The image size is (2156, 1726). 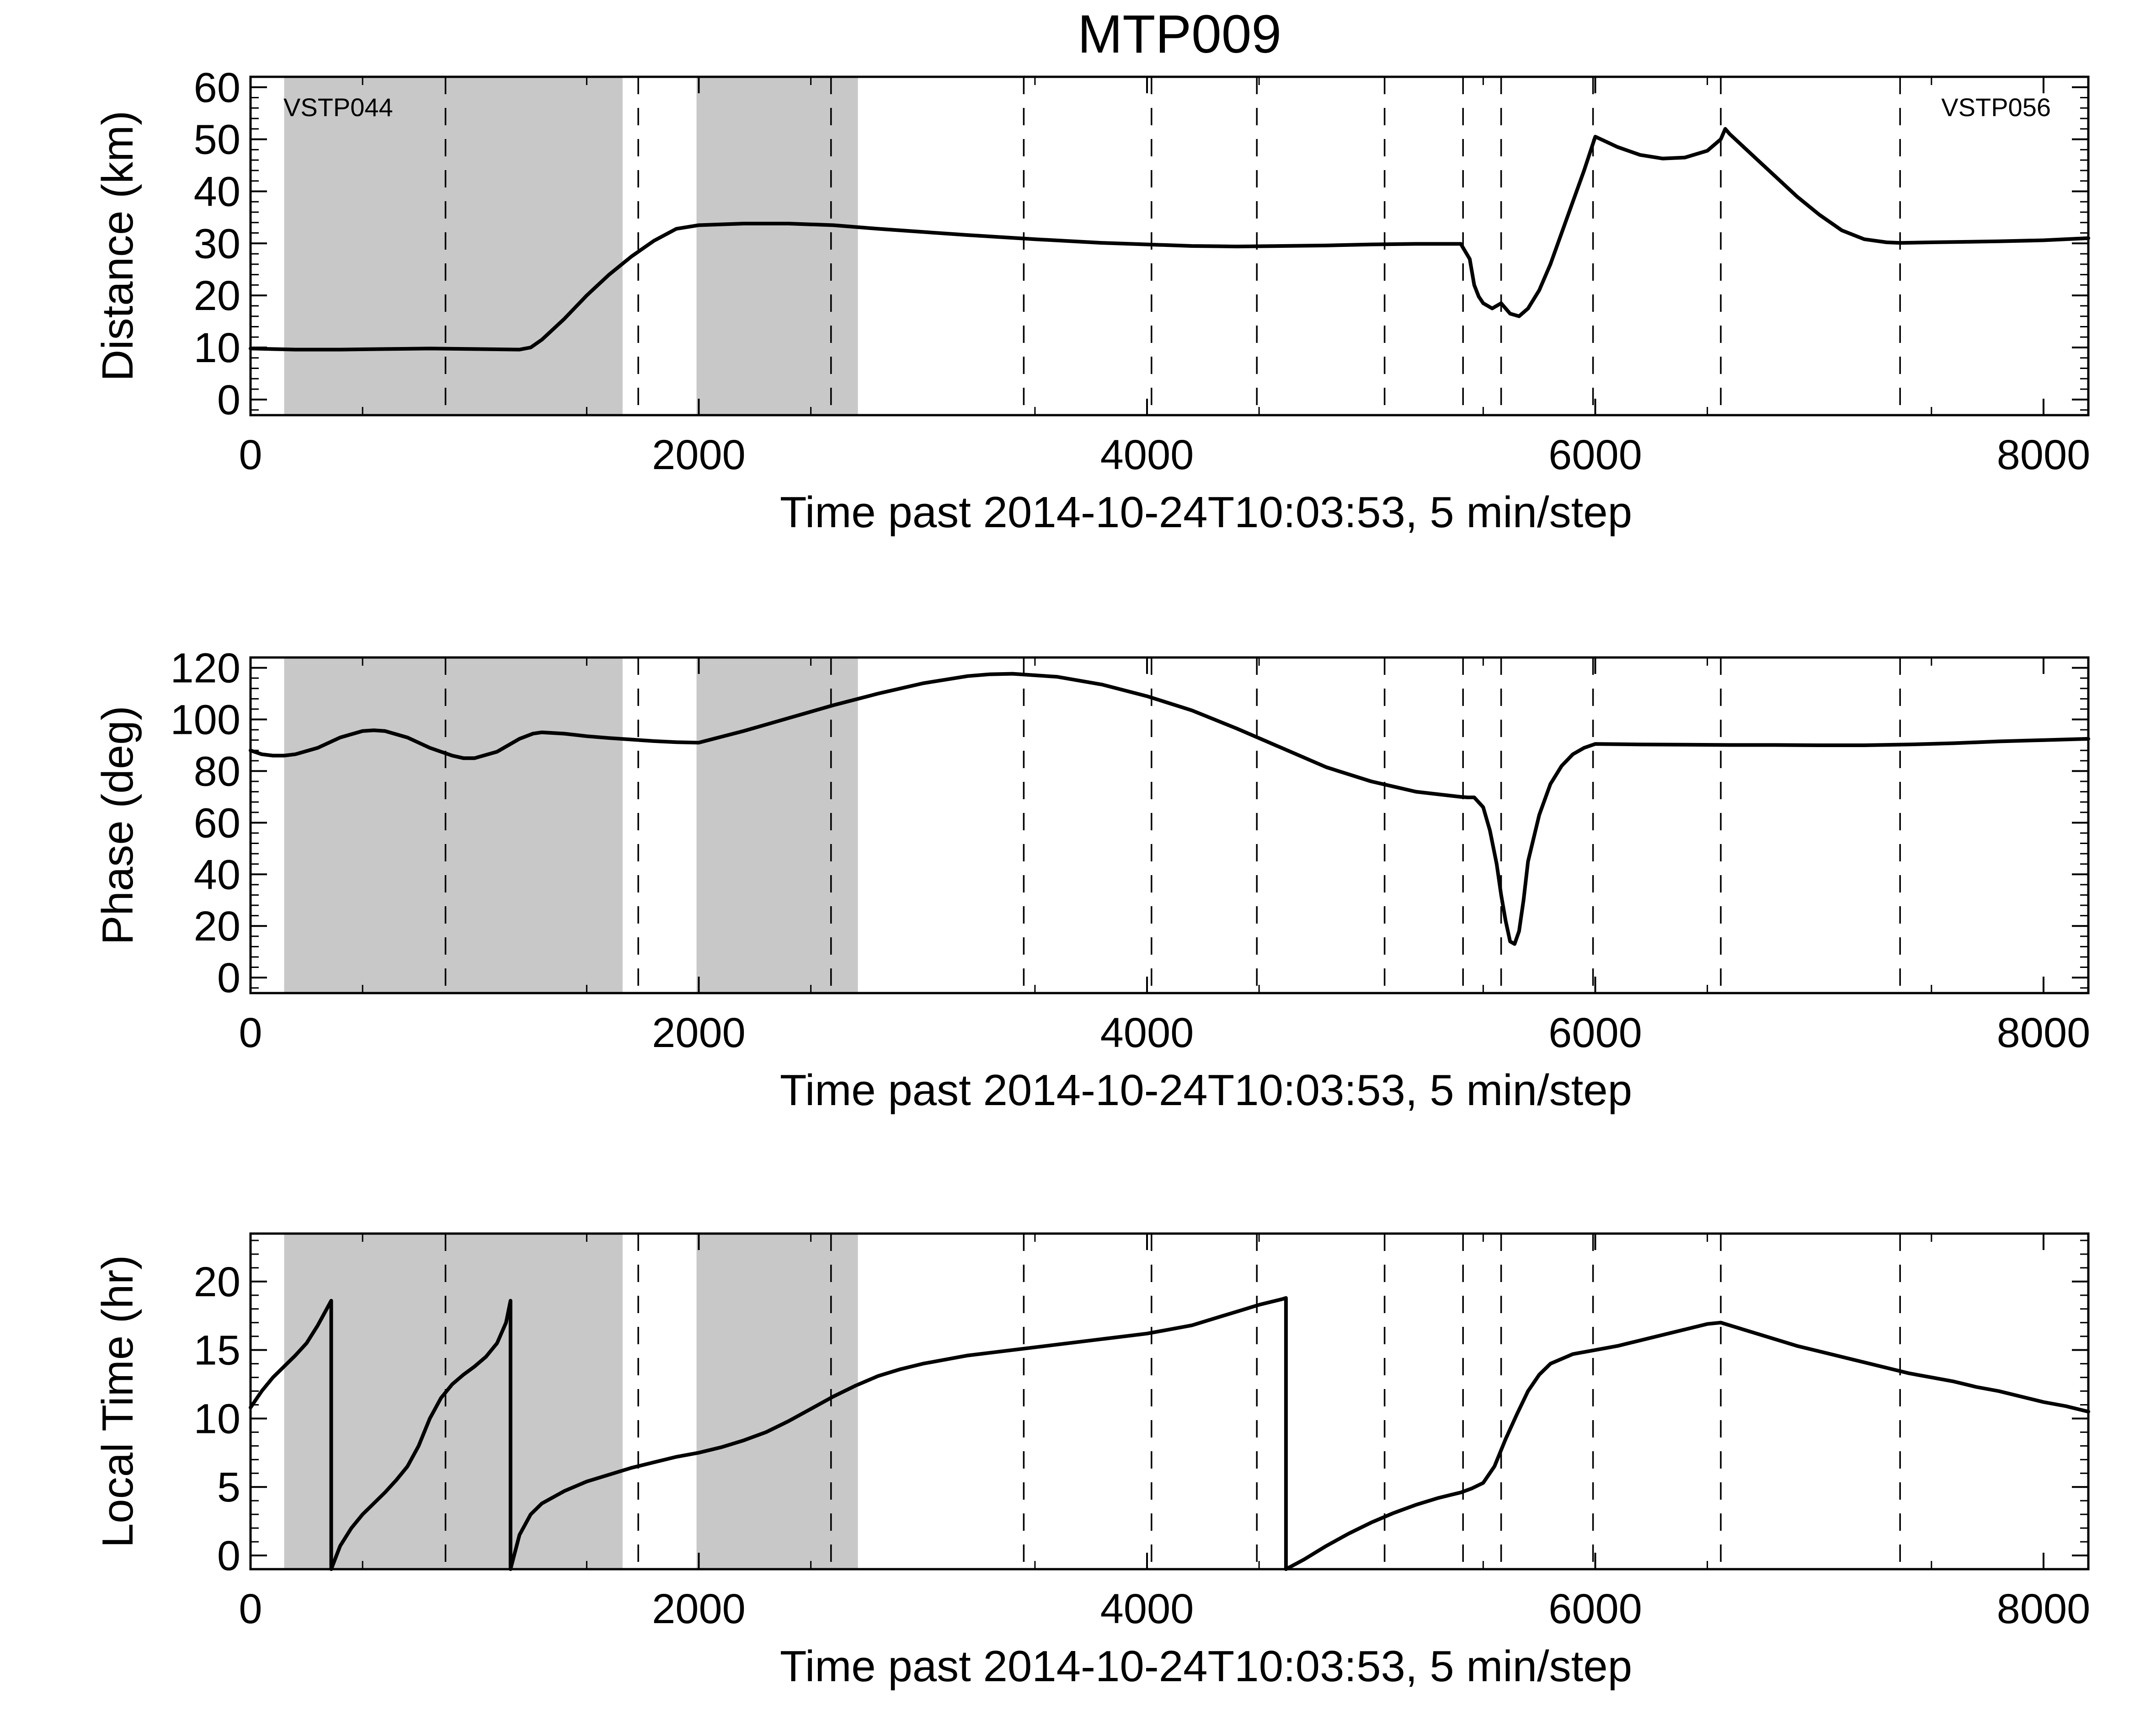 What do you see at coordinates (1996, 107) in the screenshot?
I see `vstp-annotation: VSTP056` at bounding box center [1996, 107].